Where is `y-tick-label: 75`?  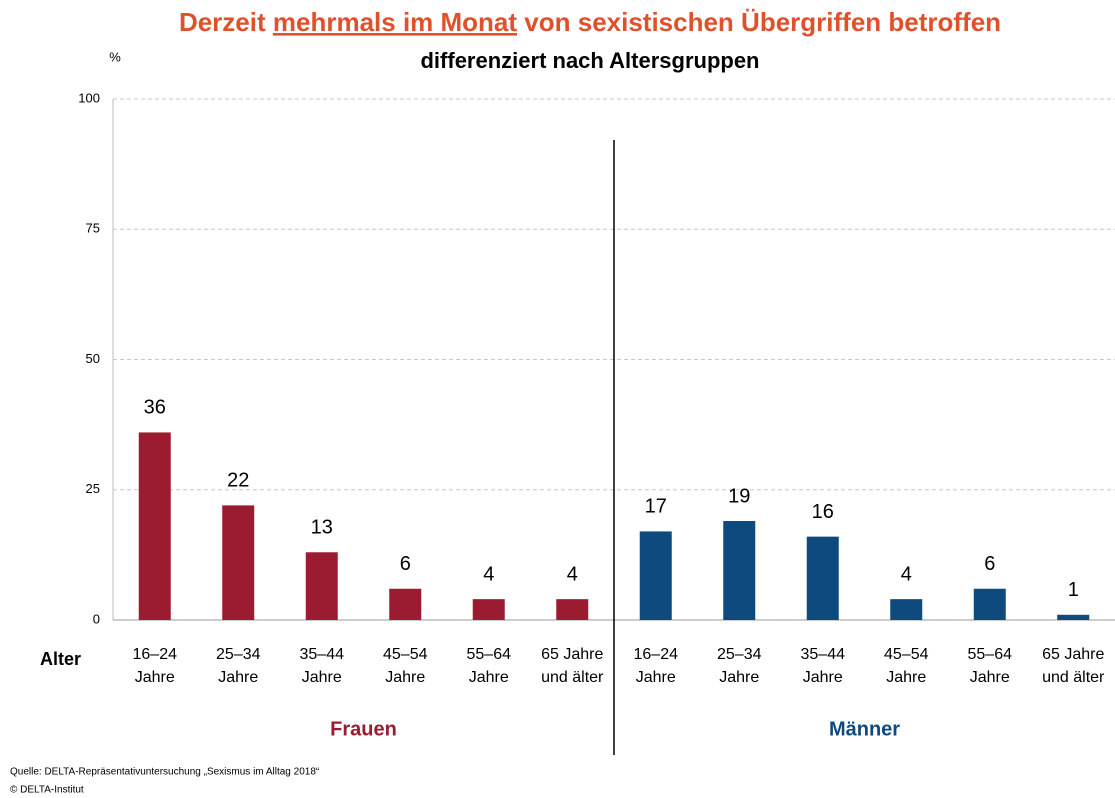
y-tick-label: 75 is located at coordinates (93, 228).